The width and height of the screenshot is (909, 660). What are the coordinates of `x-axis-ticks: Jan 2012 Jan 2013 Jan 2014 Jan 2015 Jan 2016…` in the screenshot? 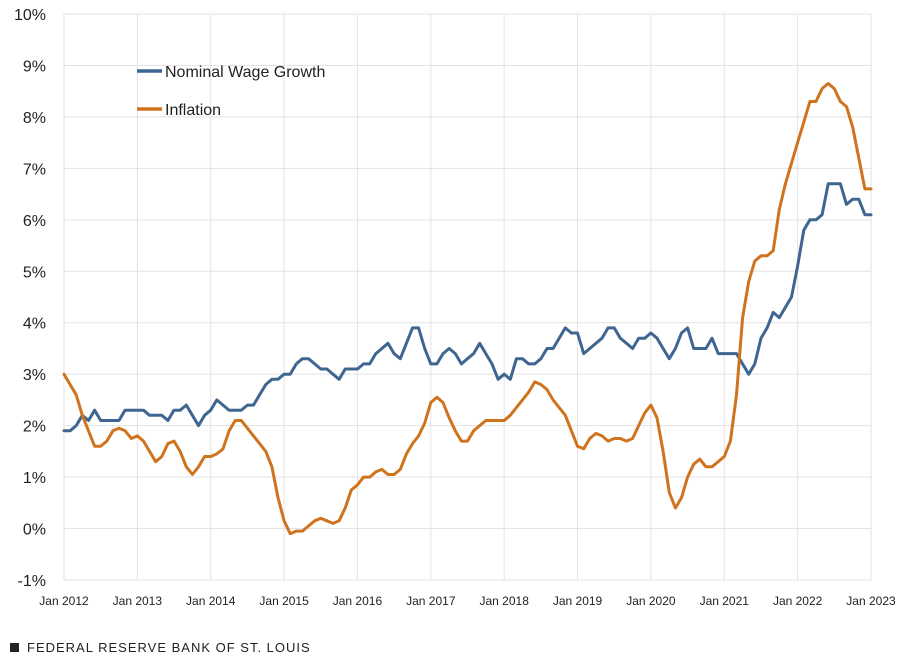 It's located at (467, 601).